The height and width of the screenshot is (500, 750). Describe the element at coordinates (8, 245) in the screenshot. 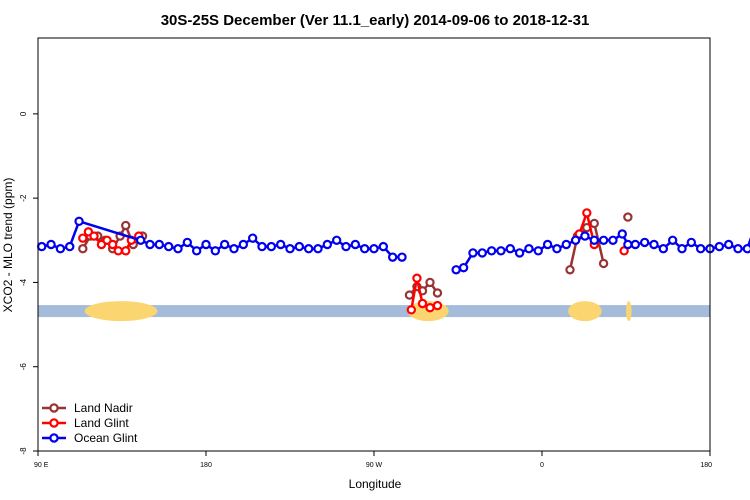

I see `y-axis-label: XCO2 - MLO trend (ppm)` at that location.